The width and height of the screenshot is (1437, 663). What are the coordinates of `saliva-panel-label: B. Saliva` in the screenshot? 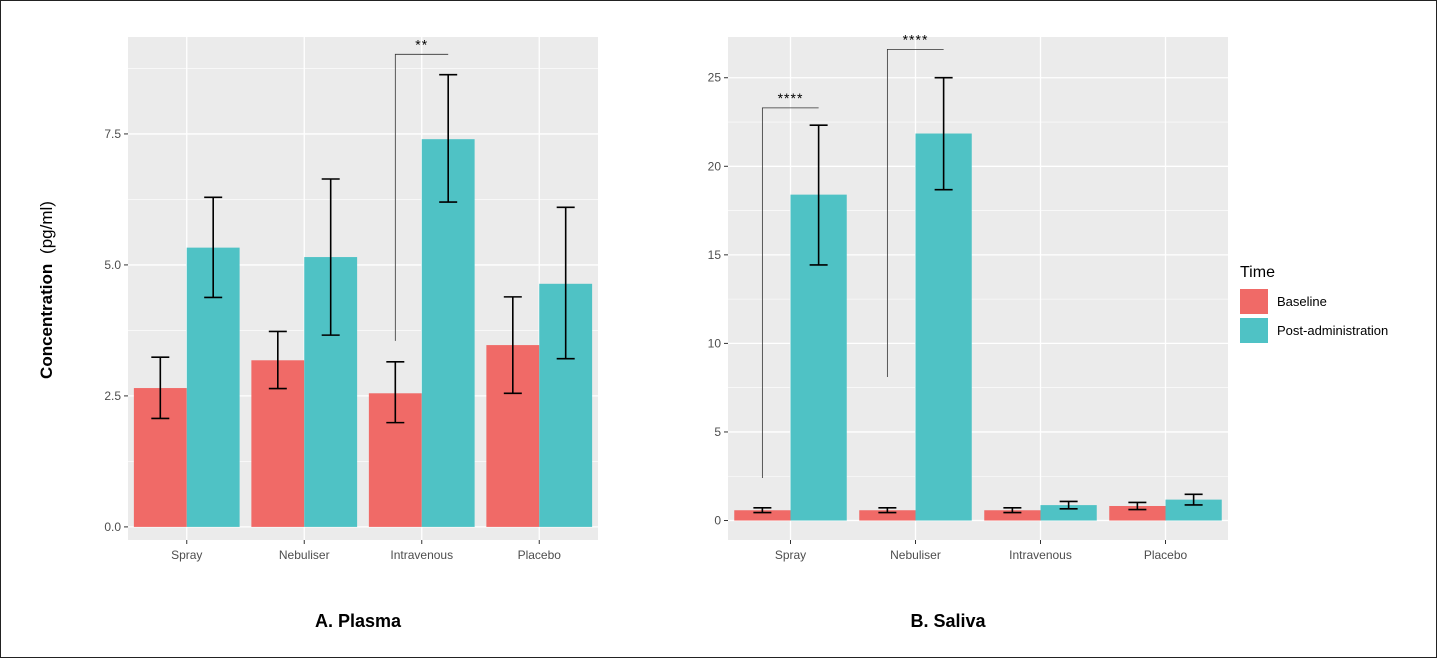 It's located at (948, 621).